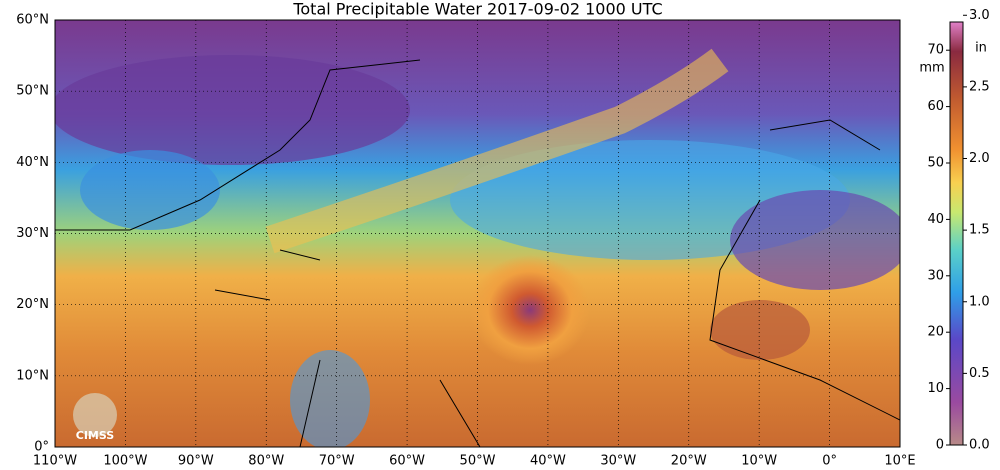 This screenshot has height=470, width=1000. What do you see at coordinates (979, 445) in the screenshot?
I see `in-tick-label: 0.0` at bounding box center [979, 445].